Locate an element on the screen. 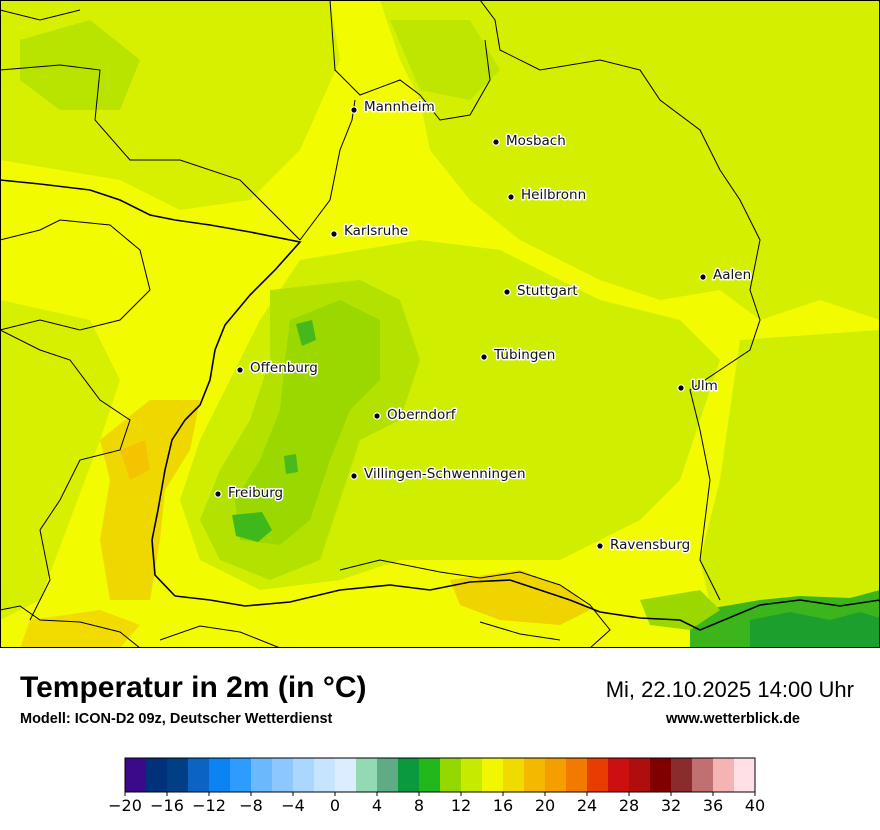  zone-warm-southwest is located at coordinates (80, 629).